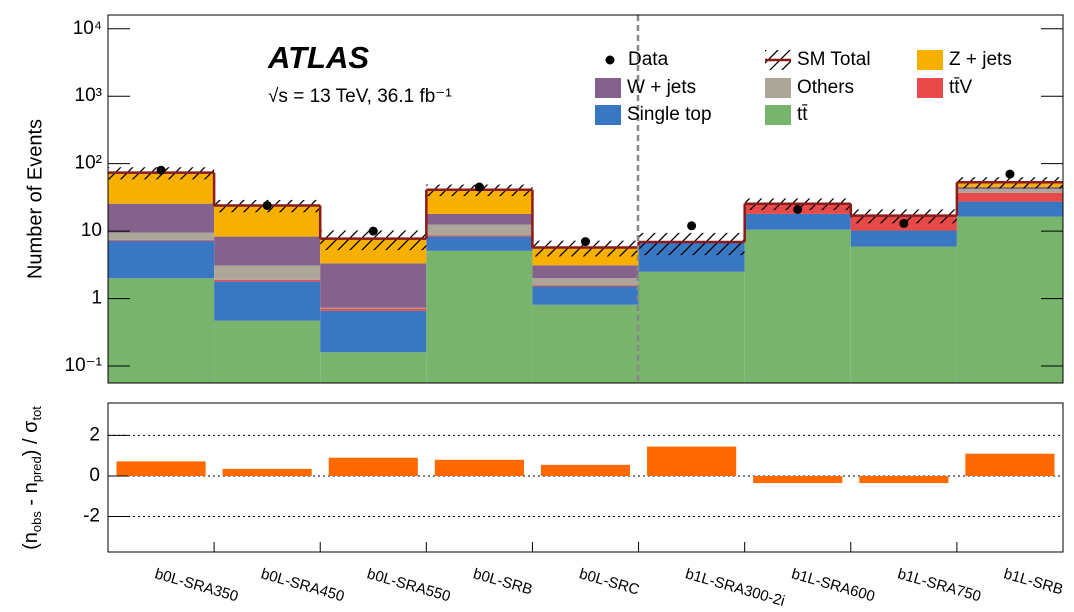 Image resolution: width=1074 pixels, height=612 pixels. What do you see at coordinates (610, 60) in the screenshot?
I see `legend-marker` at bounding box center [610, 60].